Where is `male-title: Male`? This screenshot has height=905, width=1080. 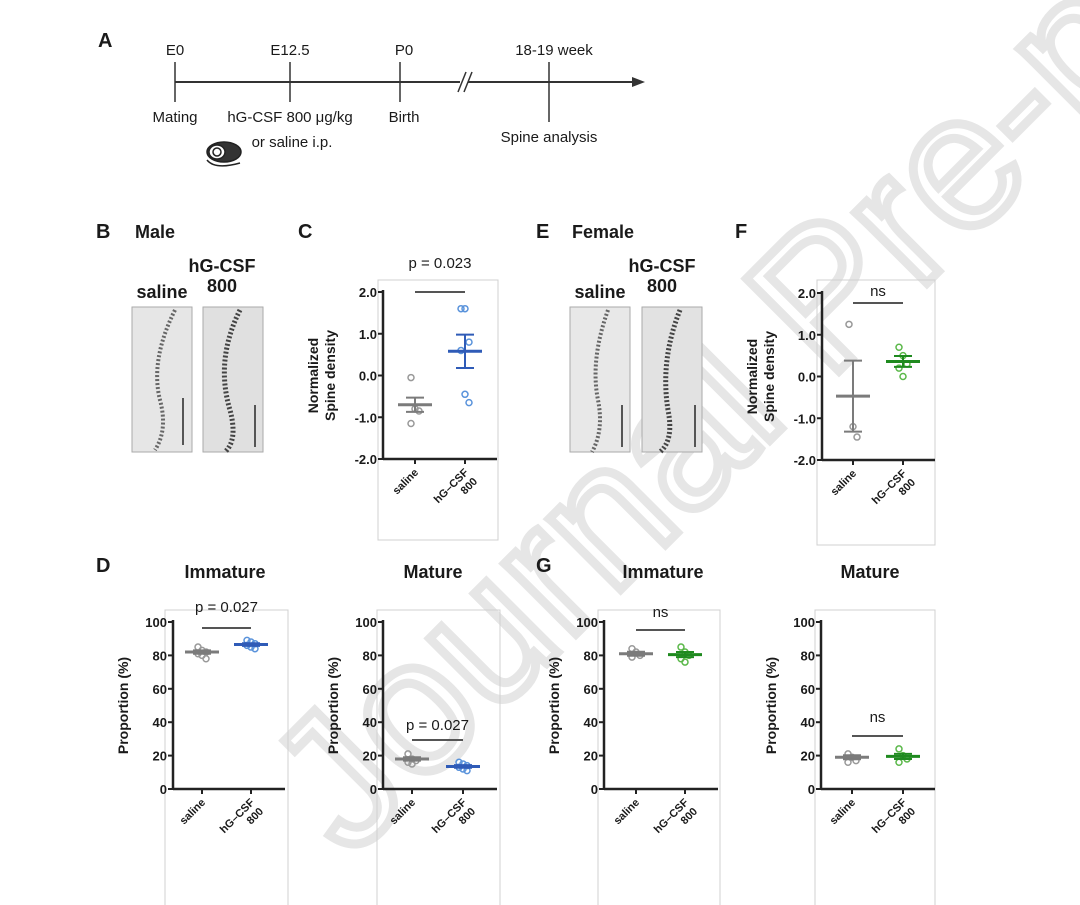 male-title: Male is located at coordinates (155, 232).